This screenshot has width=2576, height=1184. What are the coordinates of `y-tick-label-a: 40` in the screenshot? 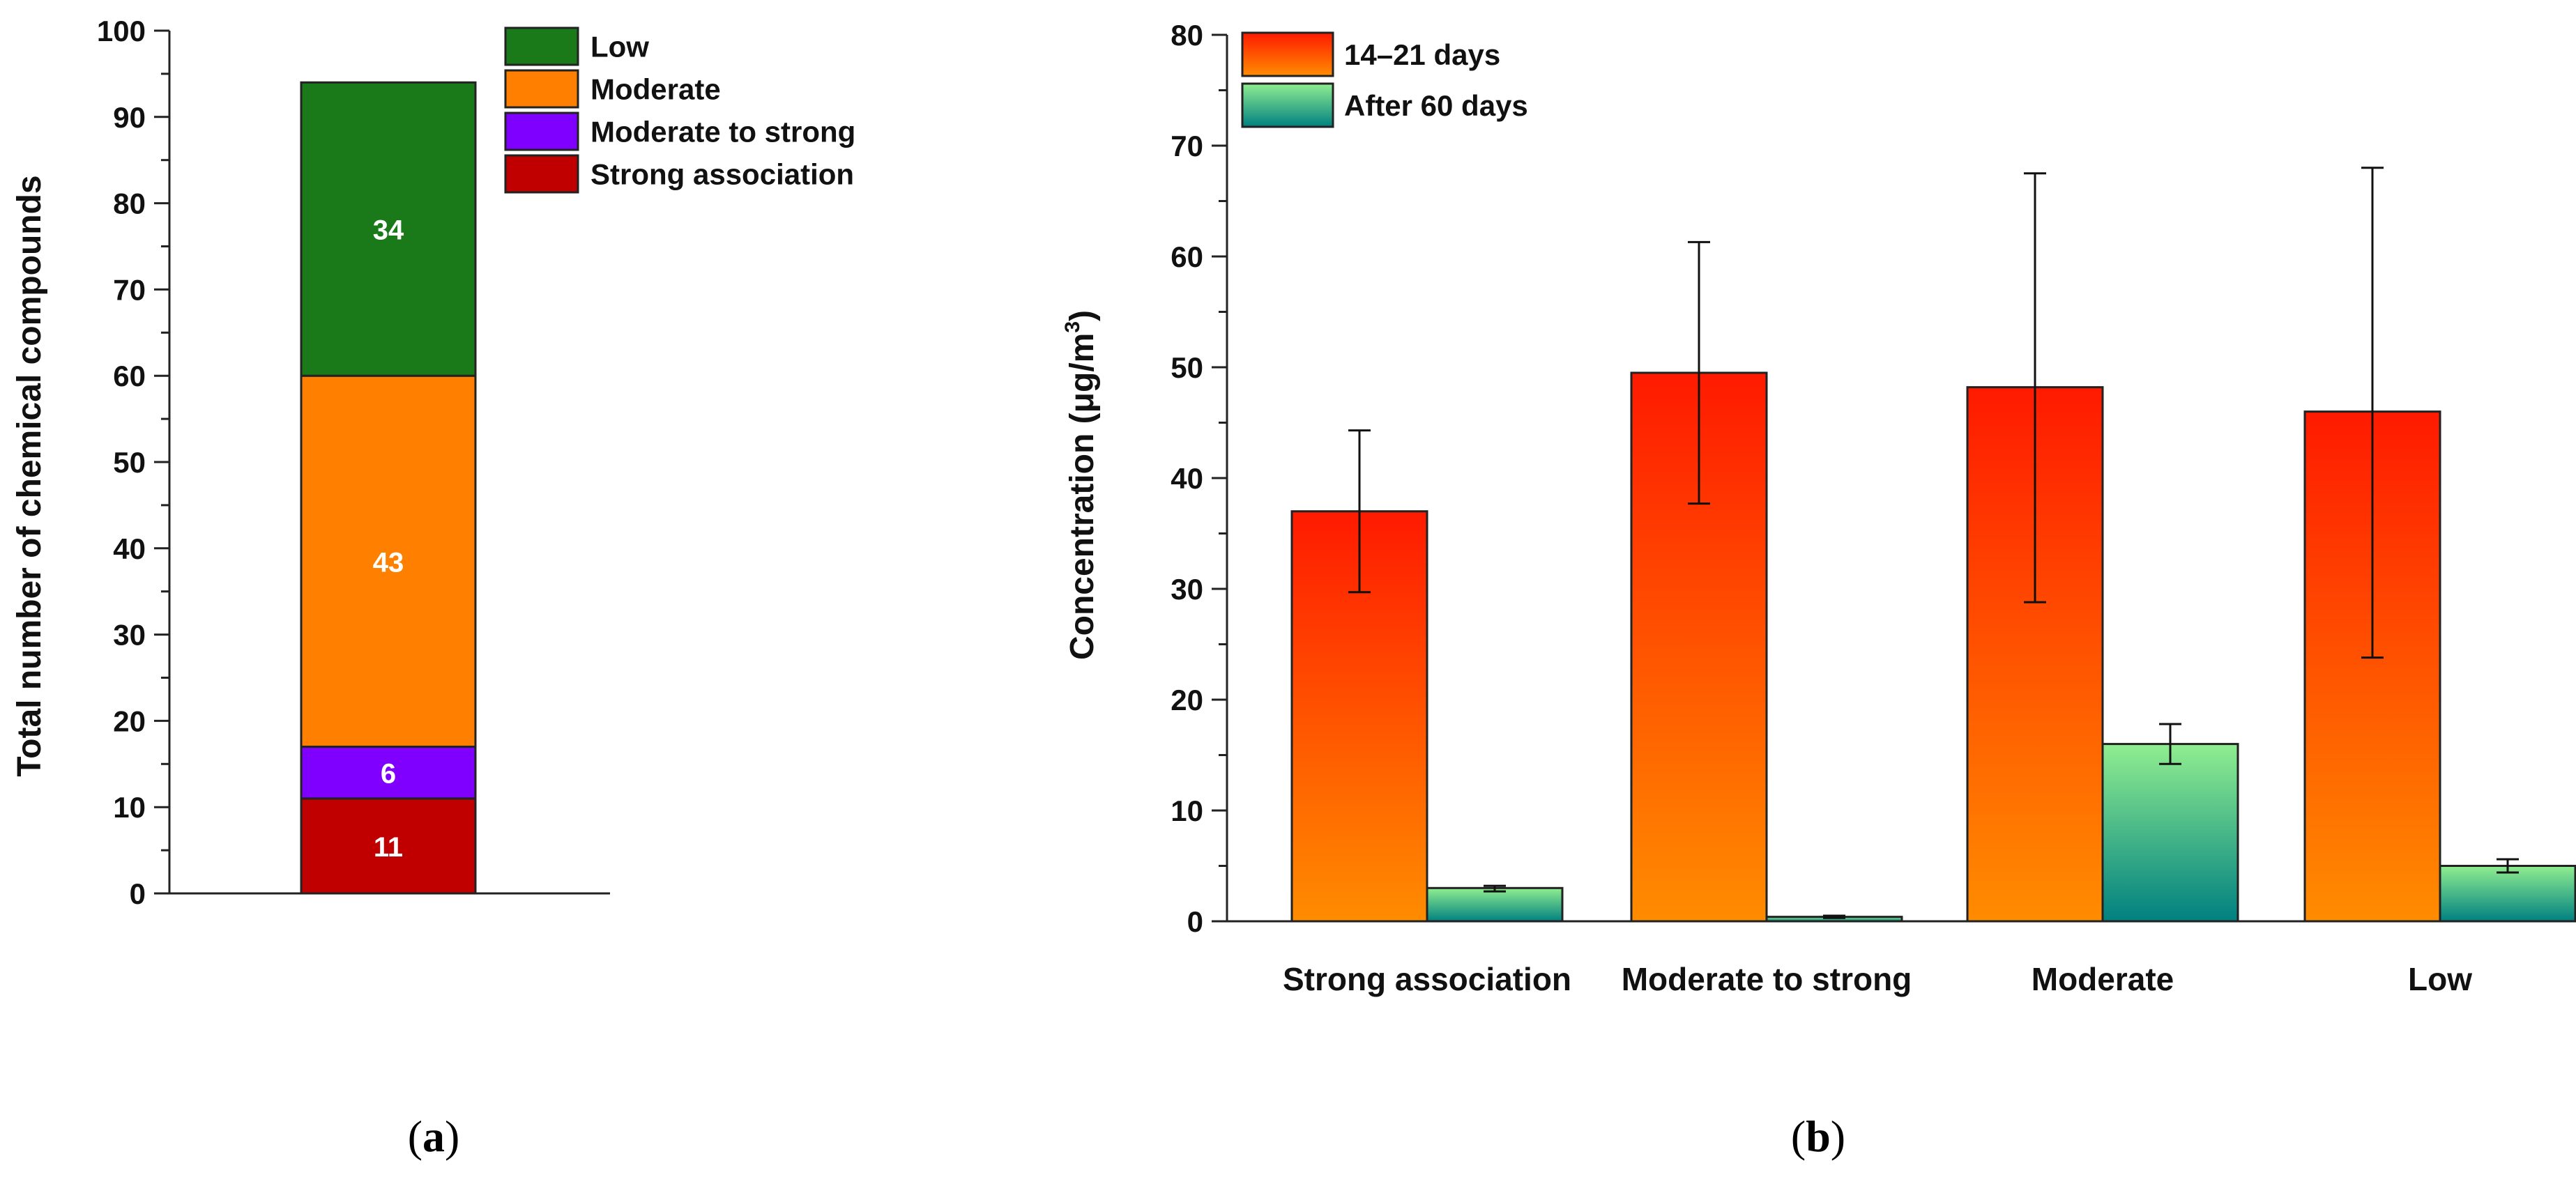 It's located at (129, 548).